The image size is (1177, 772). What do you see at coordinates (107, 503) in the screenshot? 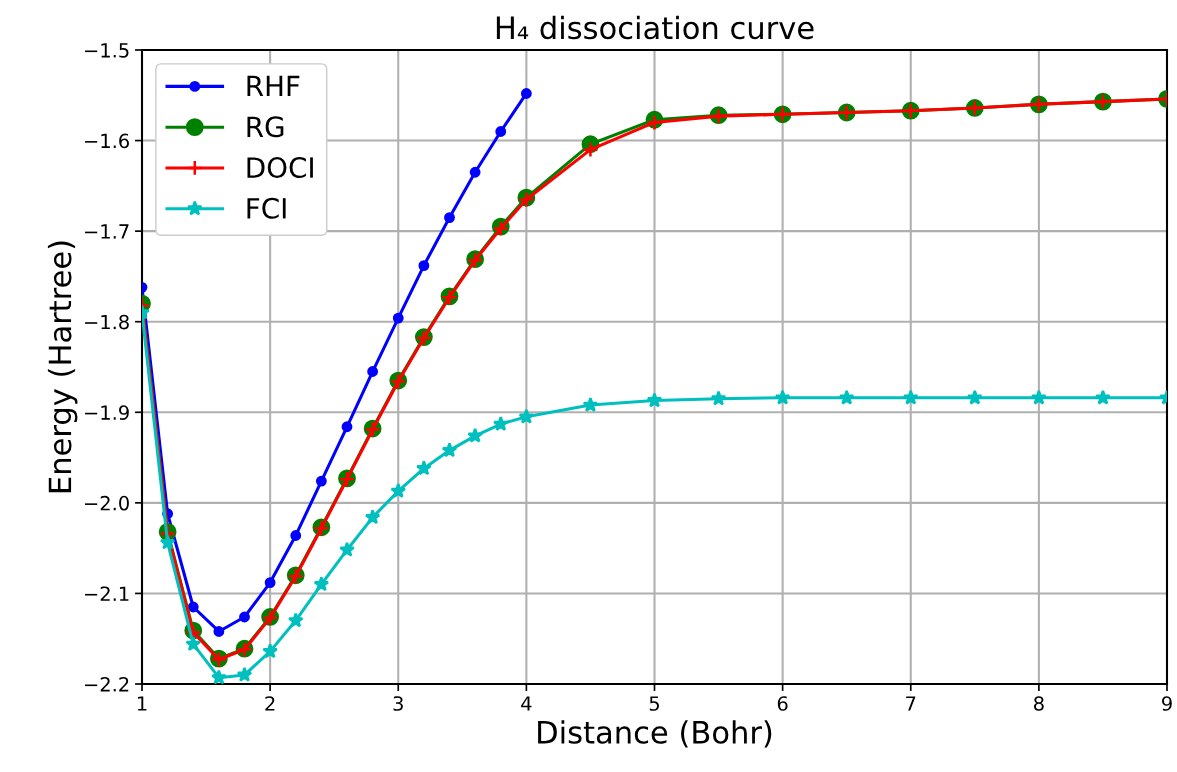
I see `y-tick-label: −2.0` at bounding box center [107, 503].